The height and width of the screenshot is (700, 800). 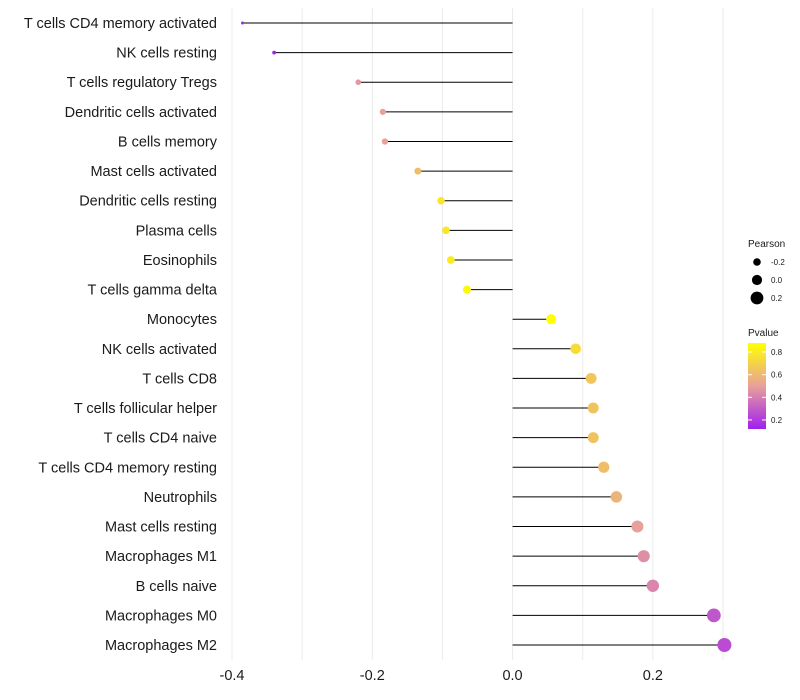 I want to click on category-label: Neutrophils, so click(x=180, y=498).